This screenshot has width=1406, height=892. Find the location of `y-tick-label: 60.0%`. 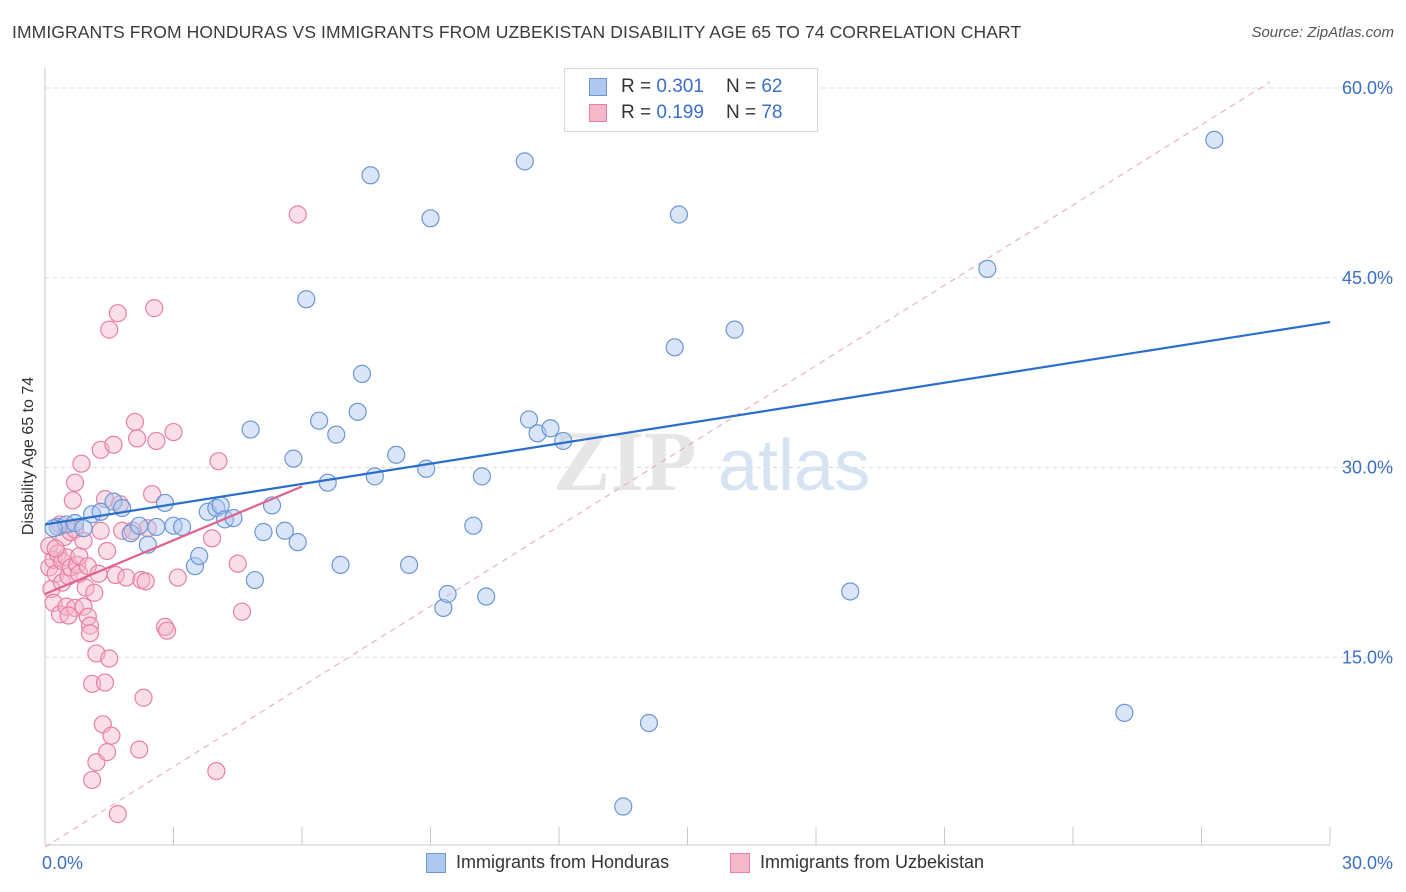

y-tick-label: 60.0% is located at coordinates (1367, 88).